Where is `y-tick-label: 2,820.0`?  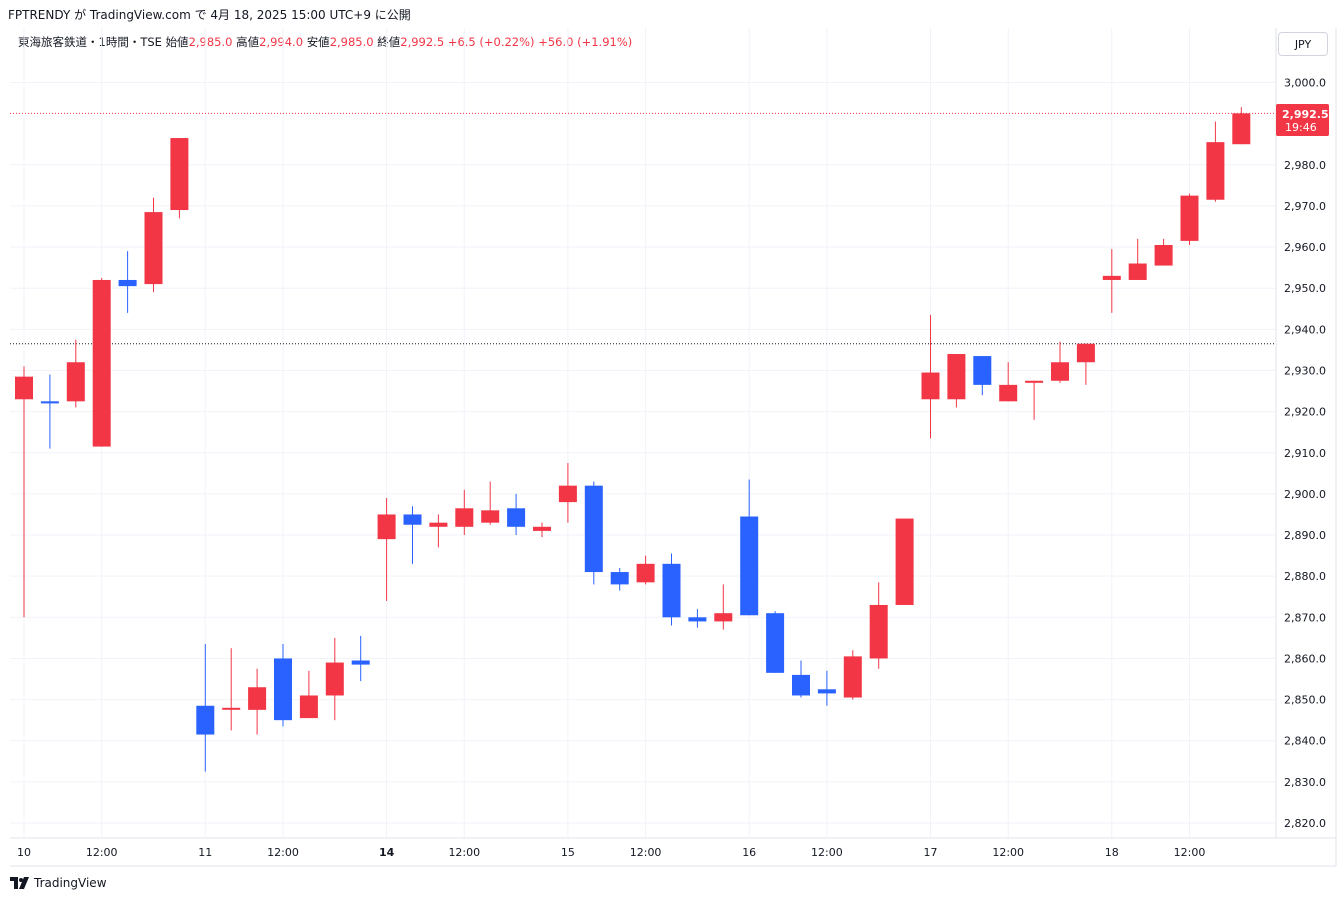
y-tick-label: 2,820.0 is located at coordinates (1305, 823).